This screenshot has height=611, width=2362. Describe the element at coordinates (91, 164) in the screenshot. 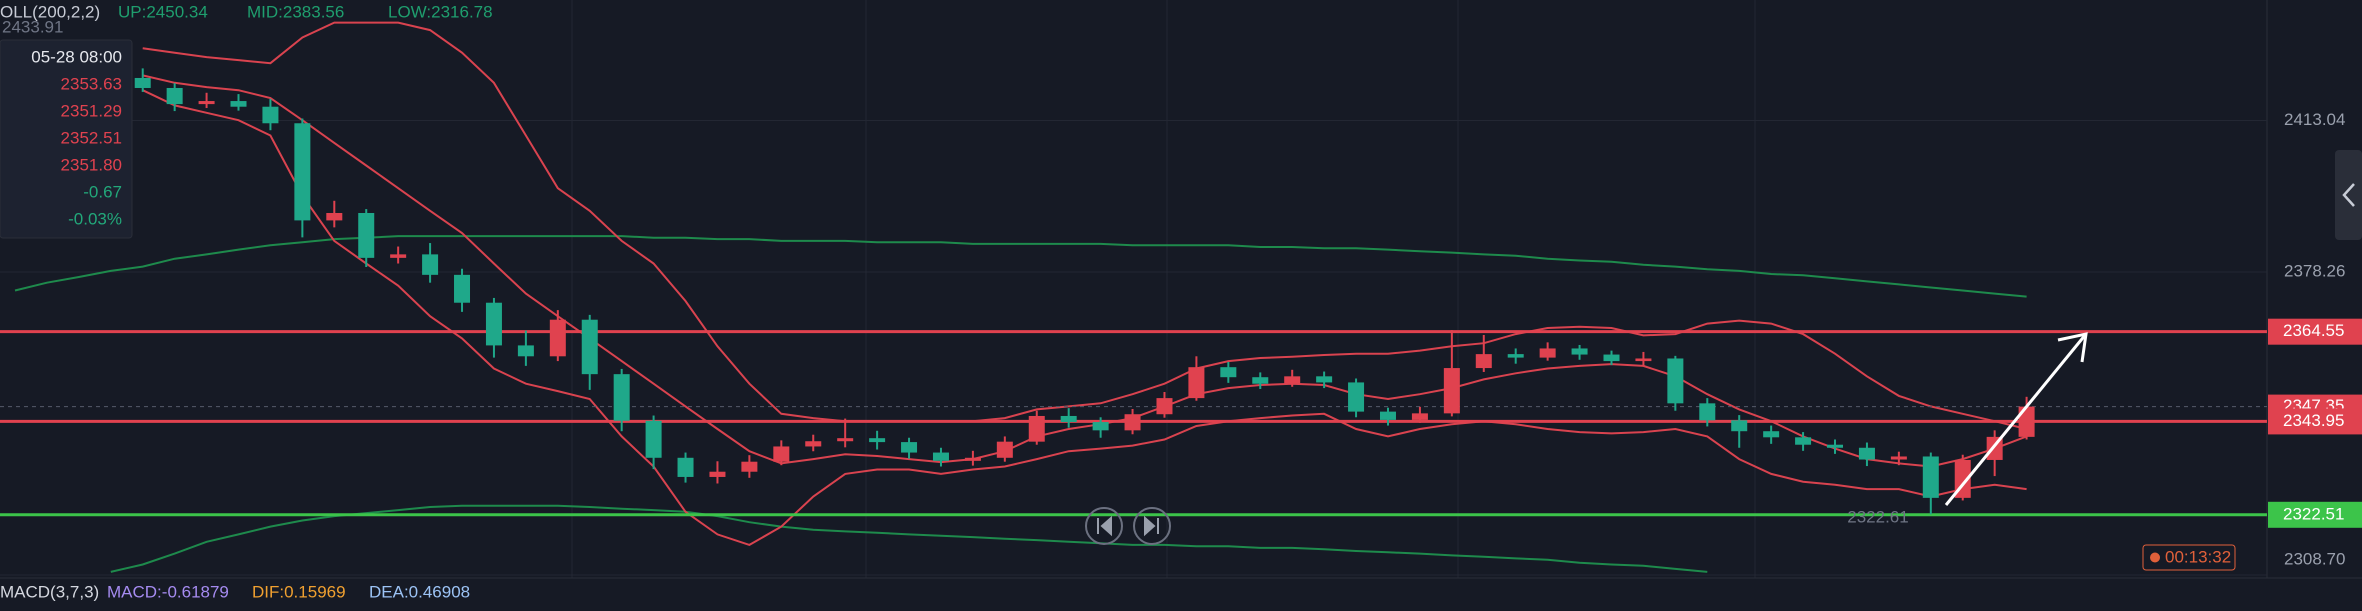

I see `tooltip-value: 2351.80` at that location.